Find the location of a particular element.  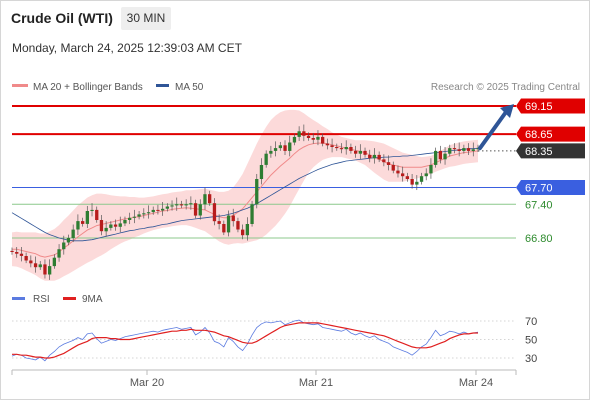

chart-datetime: Monday, March 24, 2025 12:39:03 AM CET is located at coordinates (127, 48).